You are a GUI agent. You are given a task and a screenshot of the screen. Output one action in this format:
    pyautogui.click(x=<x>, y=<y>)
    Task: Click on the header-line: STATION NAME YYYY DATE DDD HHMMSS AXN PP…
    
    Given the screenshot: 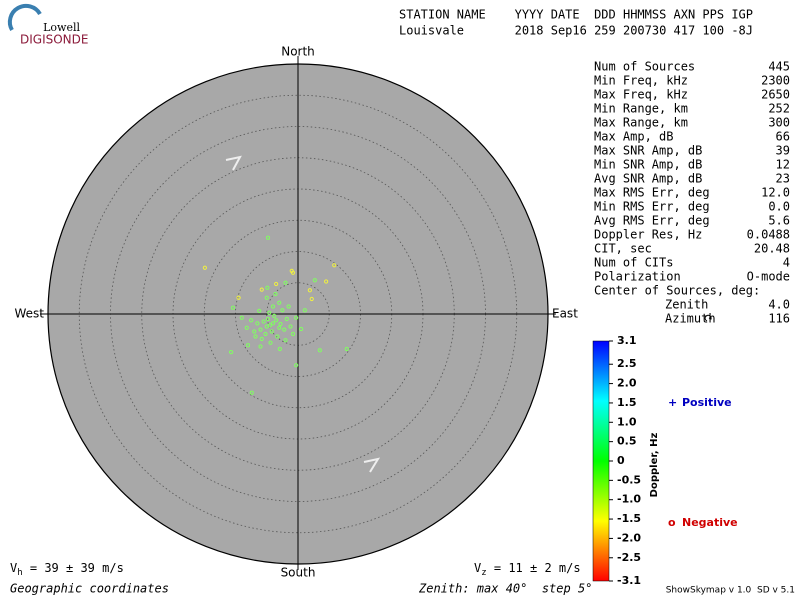 What is the action you would take?
    pyautogui.click(x=576, y=15)
    